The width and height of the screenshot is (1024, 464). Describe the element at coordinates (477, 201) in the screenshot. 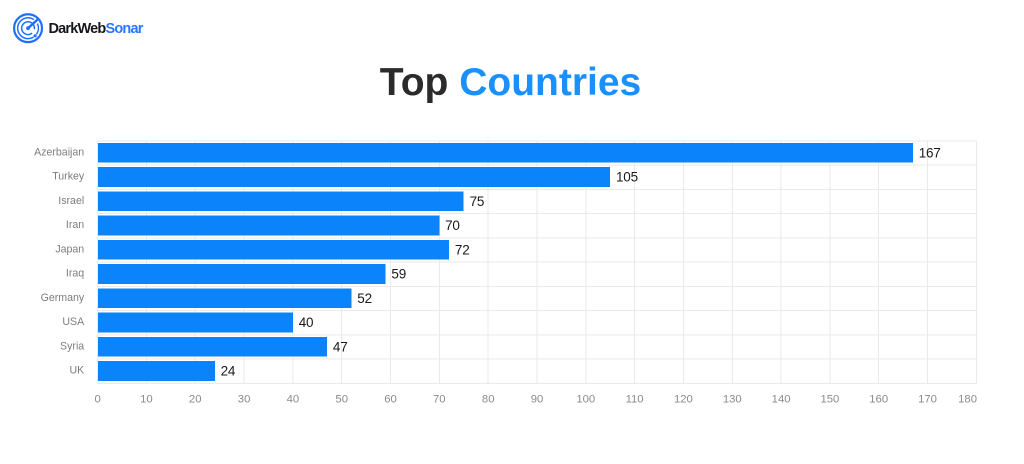

I see `svg-text: 75` at that location.